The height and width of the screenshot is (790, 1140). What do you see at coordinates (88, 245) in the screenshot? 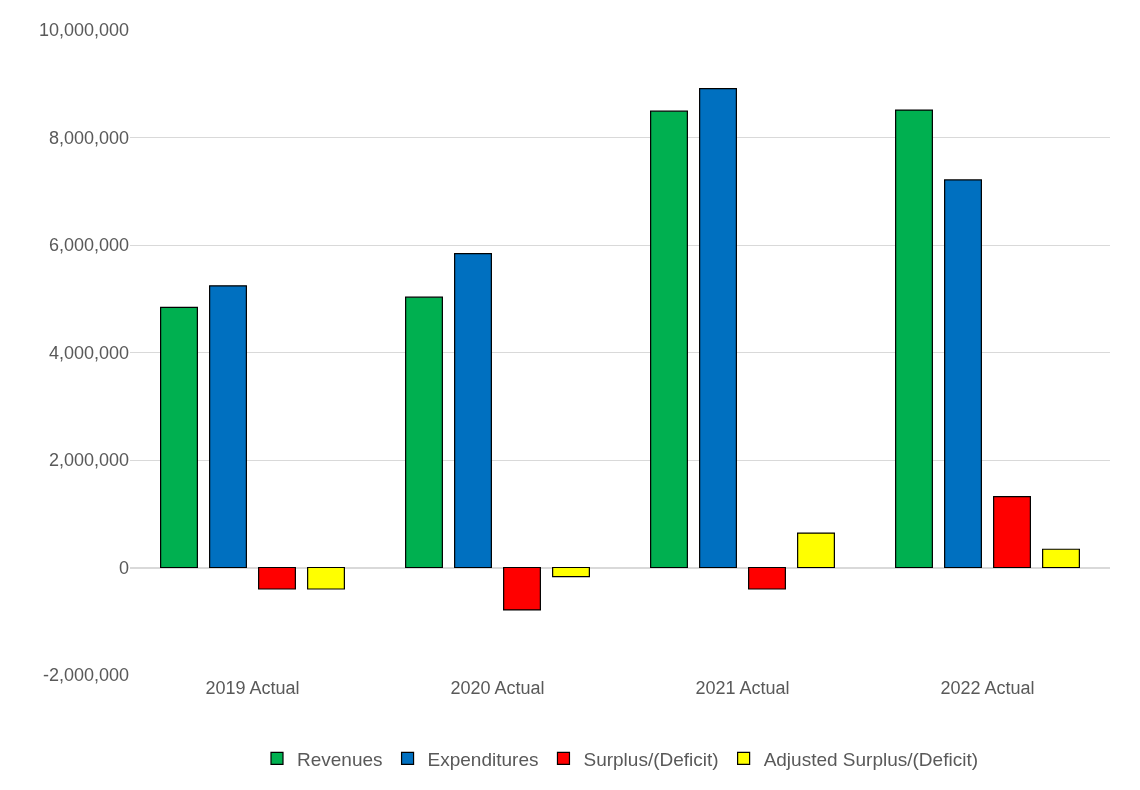
I see `y-tick-label: 6,000,000` at bounding box center [88, 245].